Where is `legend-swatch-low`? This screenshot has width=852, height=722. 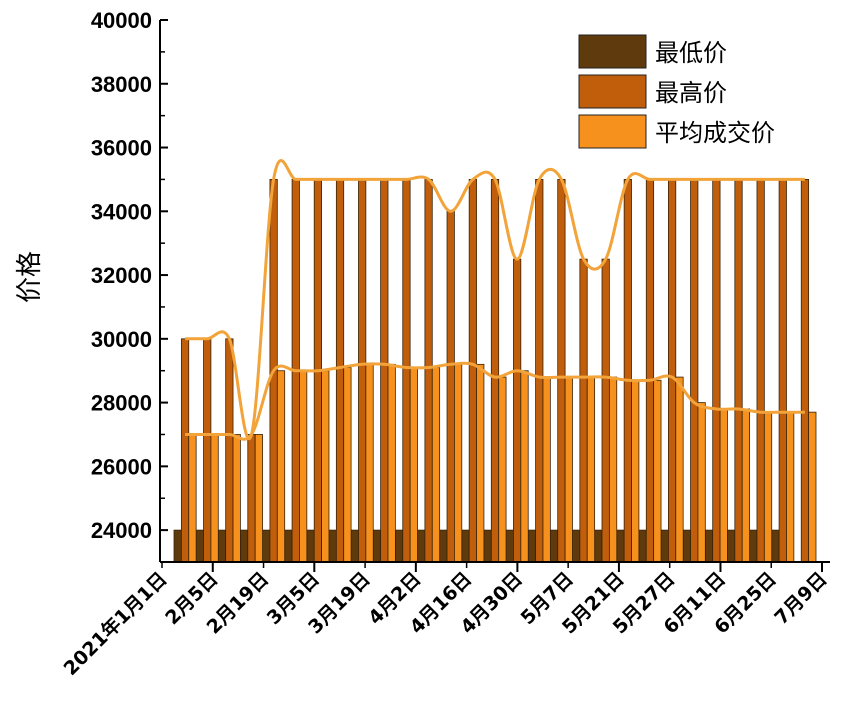
legend-swatch-low is located at coordinates (612, 51).